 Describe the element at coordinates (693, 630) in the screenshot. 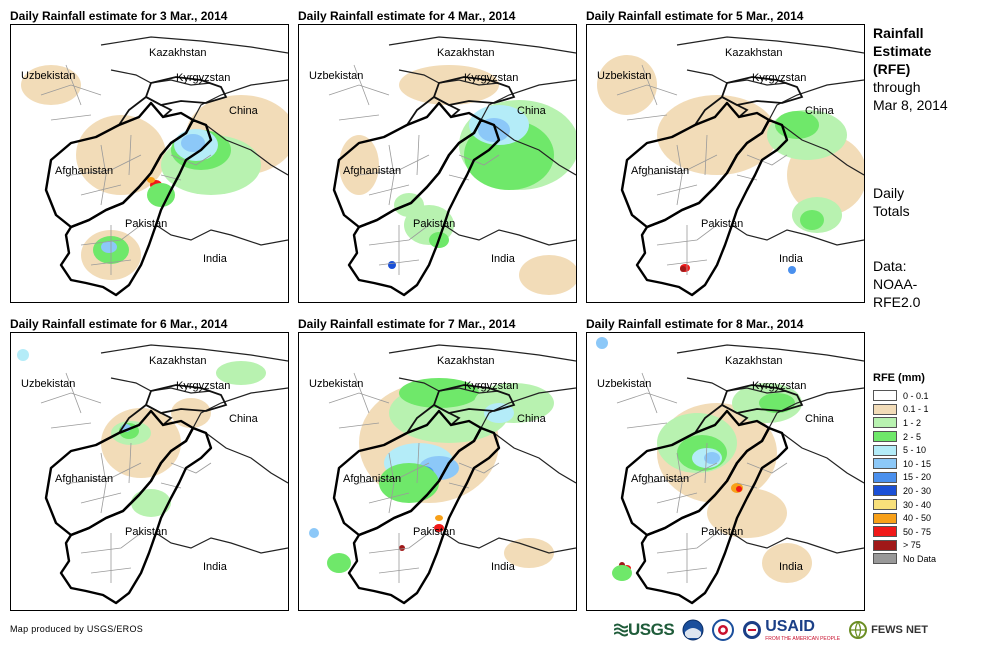

I see `noaa-logo` at that location.